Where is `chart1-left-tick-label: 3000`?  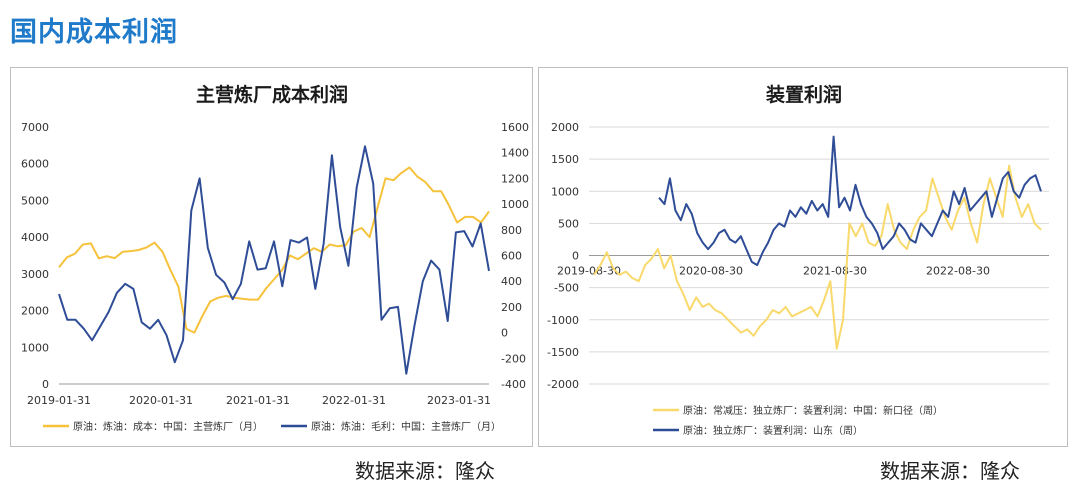 chart1-left-tick-label: 3000 is located at coordinates (35, 274).